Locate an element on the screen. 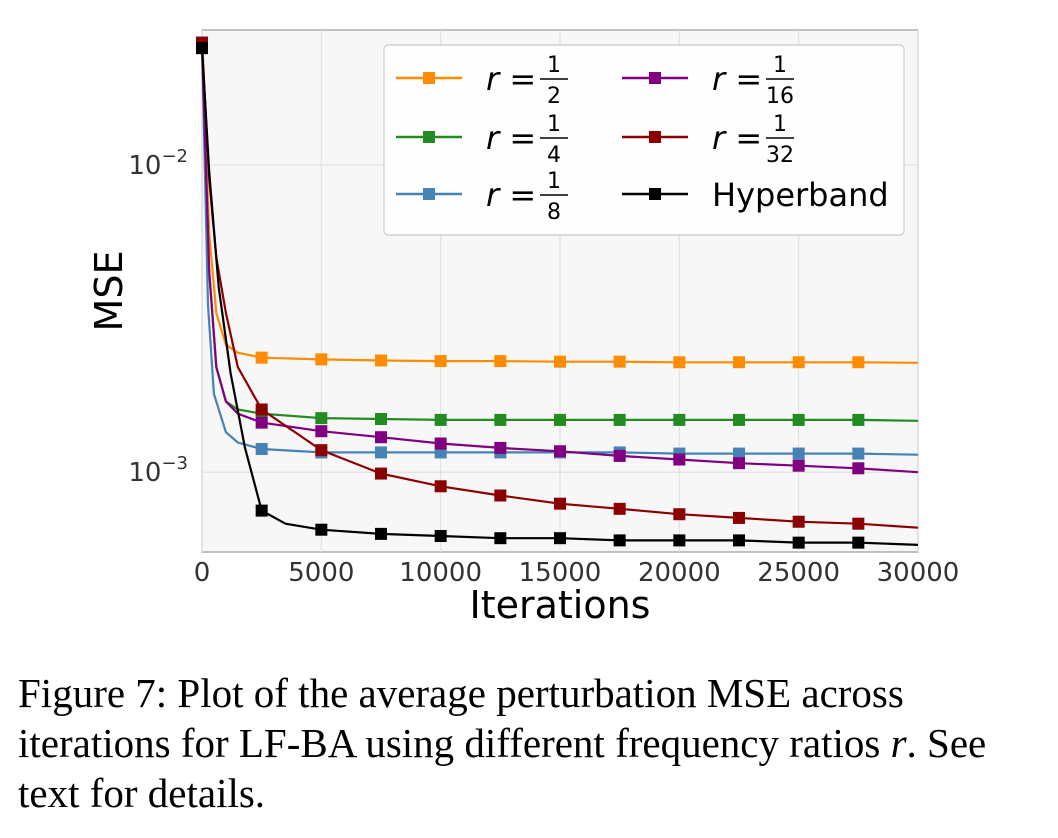  x-tick-label: 20000 is located at coordinates (679, 573).